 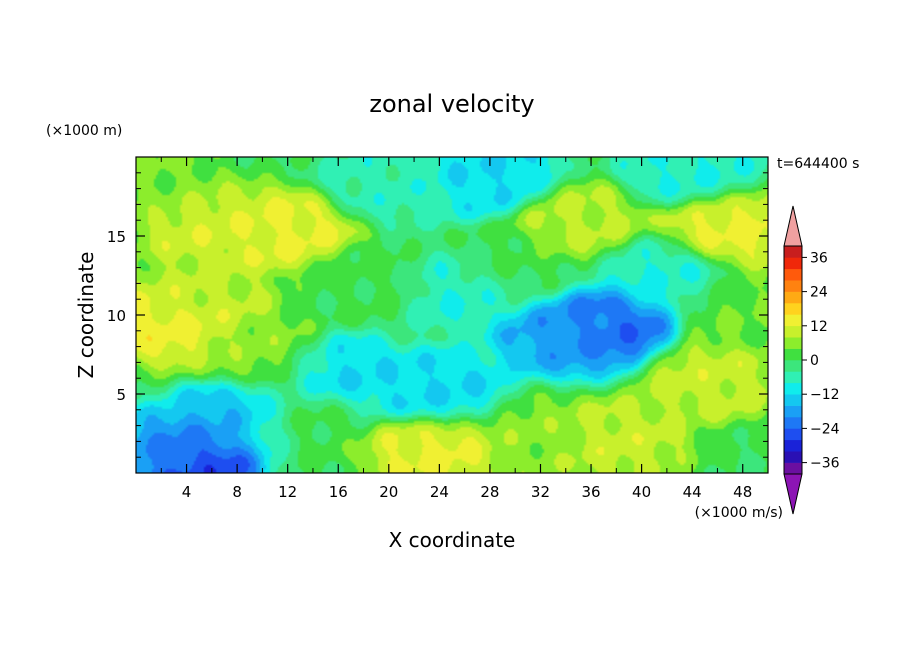 What do you see at coordinates (540, 492) in the screenshot?
I see `x-tick-label: 32` at bounding box center [540, 492].